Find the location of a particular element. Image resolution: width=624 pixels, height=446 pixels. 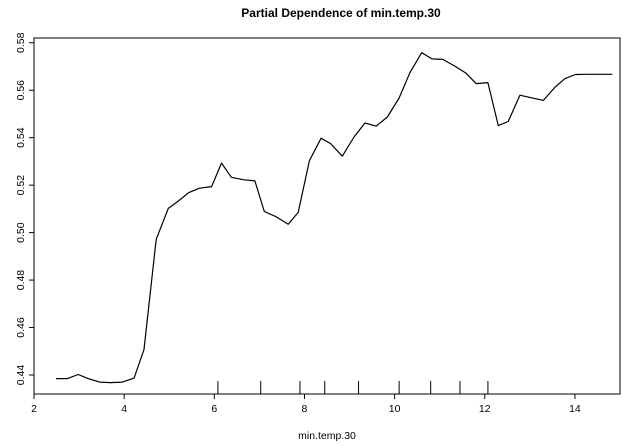

x-tick-label: 10 is located at coordinates (395, 409).